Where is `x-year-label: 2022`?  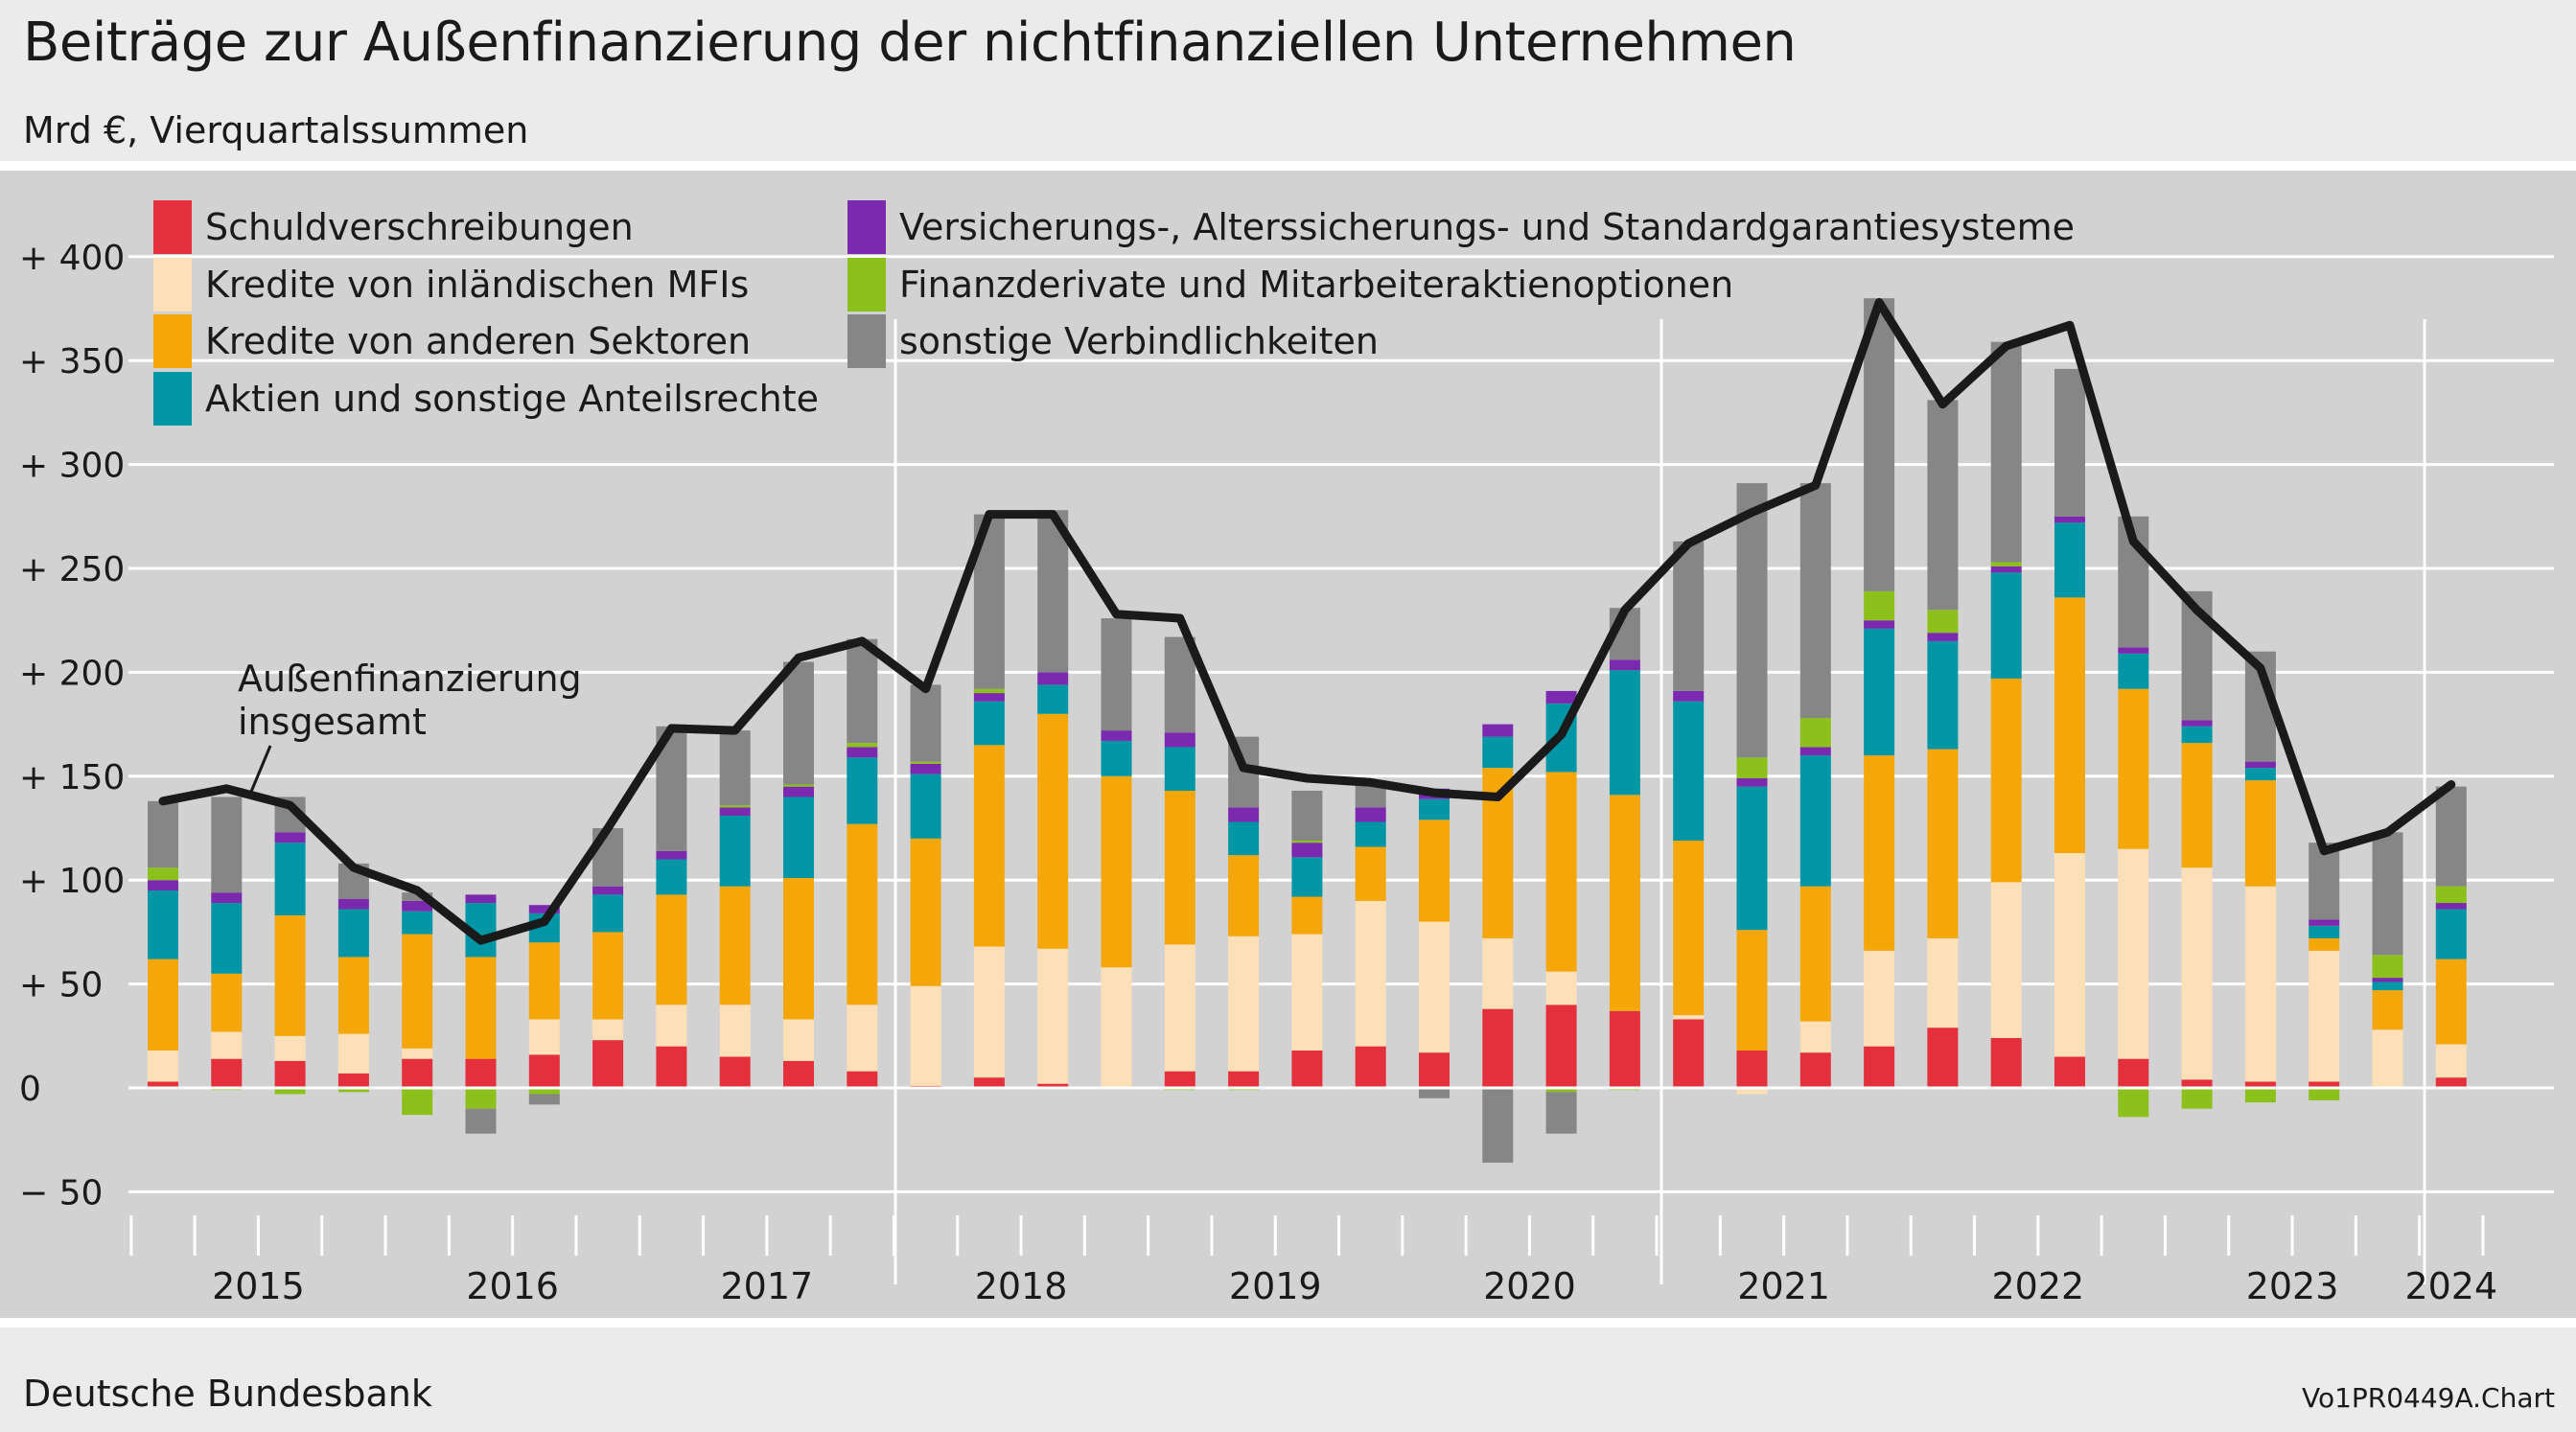 x-year-label: 2022 is located at coordinates (2037, 1286).